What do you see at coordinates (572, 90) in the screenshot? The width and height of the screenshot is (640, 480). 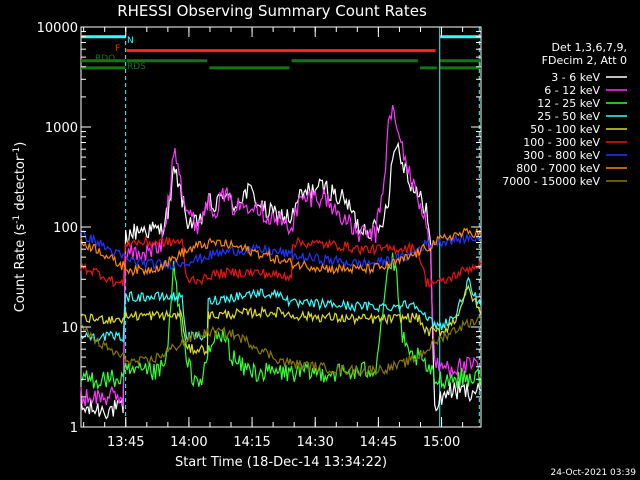 I see `legend-label-6-12-kev: 6 - 12 keV` at bounding box center [572, 90].